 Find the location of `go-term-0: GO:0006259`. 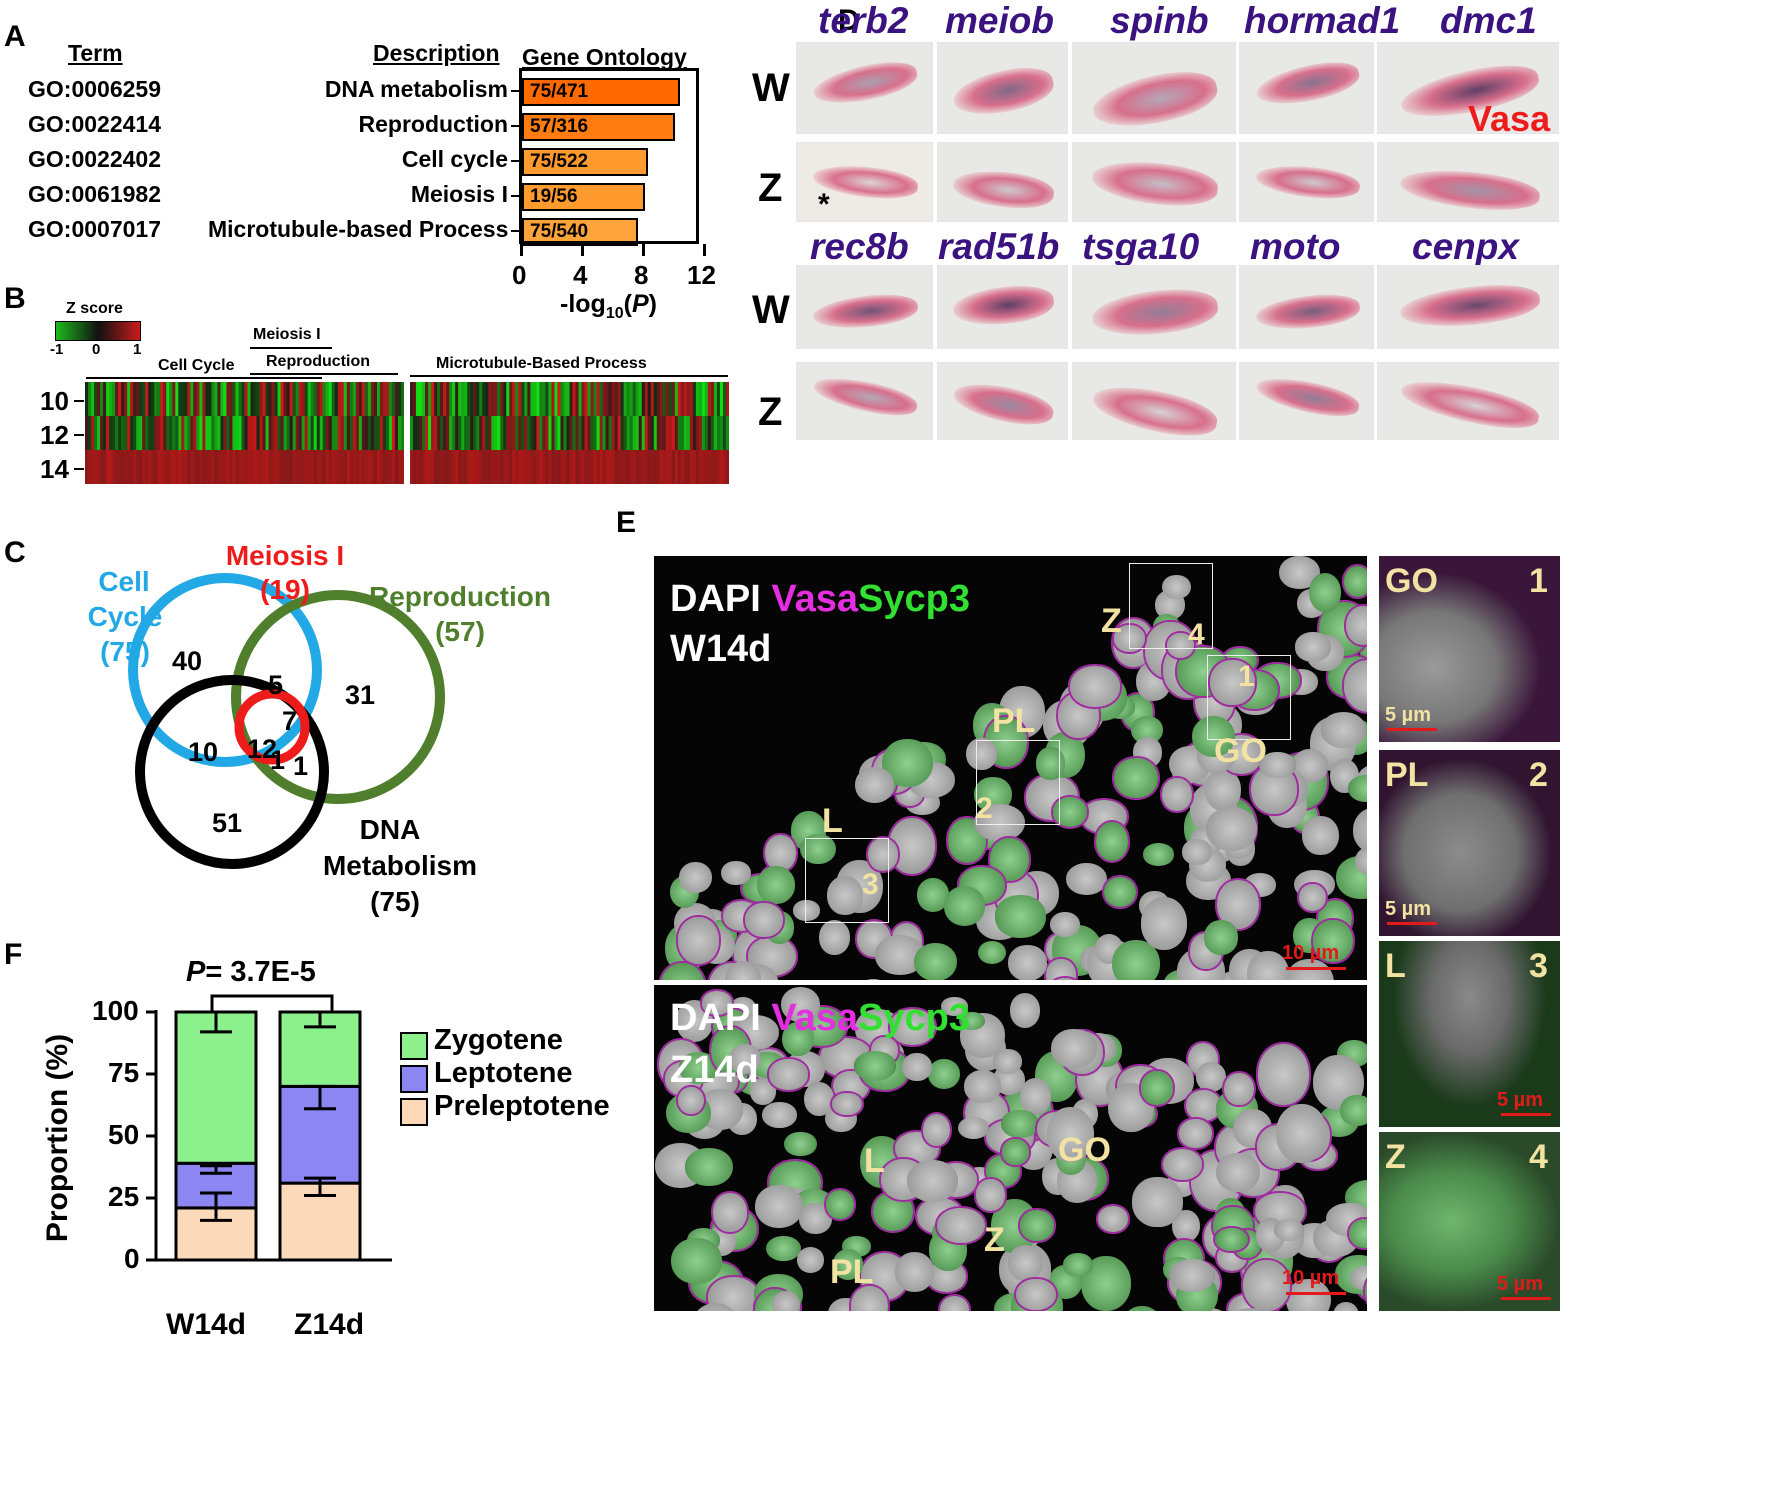

go-term-0: GO:0006259 is located at coordinates (94, 89).